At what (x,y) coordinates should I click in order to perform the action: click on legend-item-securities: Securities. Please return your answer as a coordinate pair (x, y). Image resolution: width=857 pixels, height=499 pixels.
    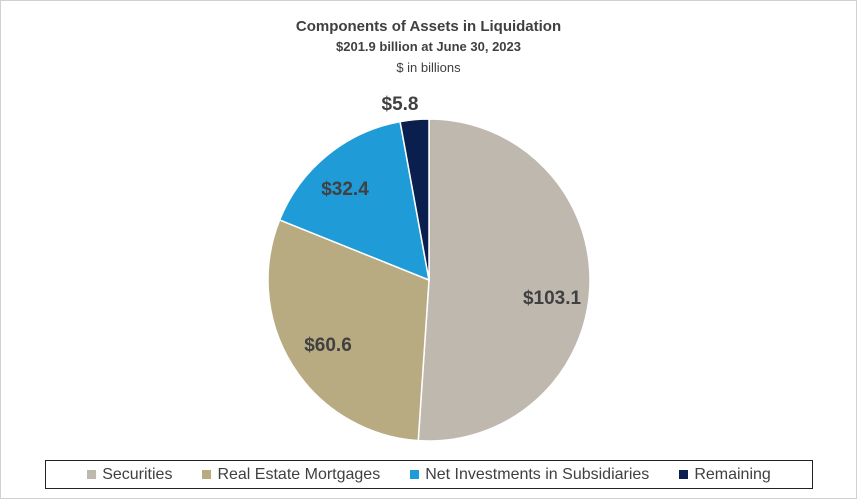
    Looking at the image, I should click on (129, 475).